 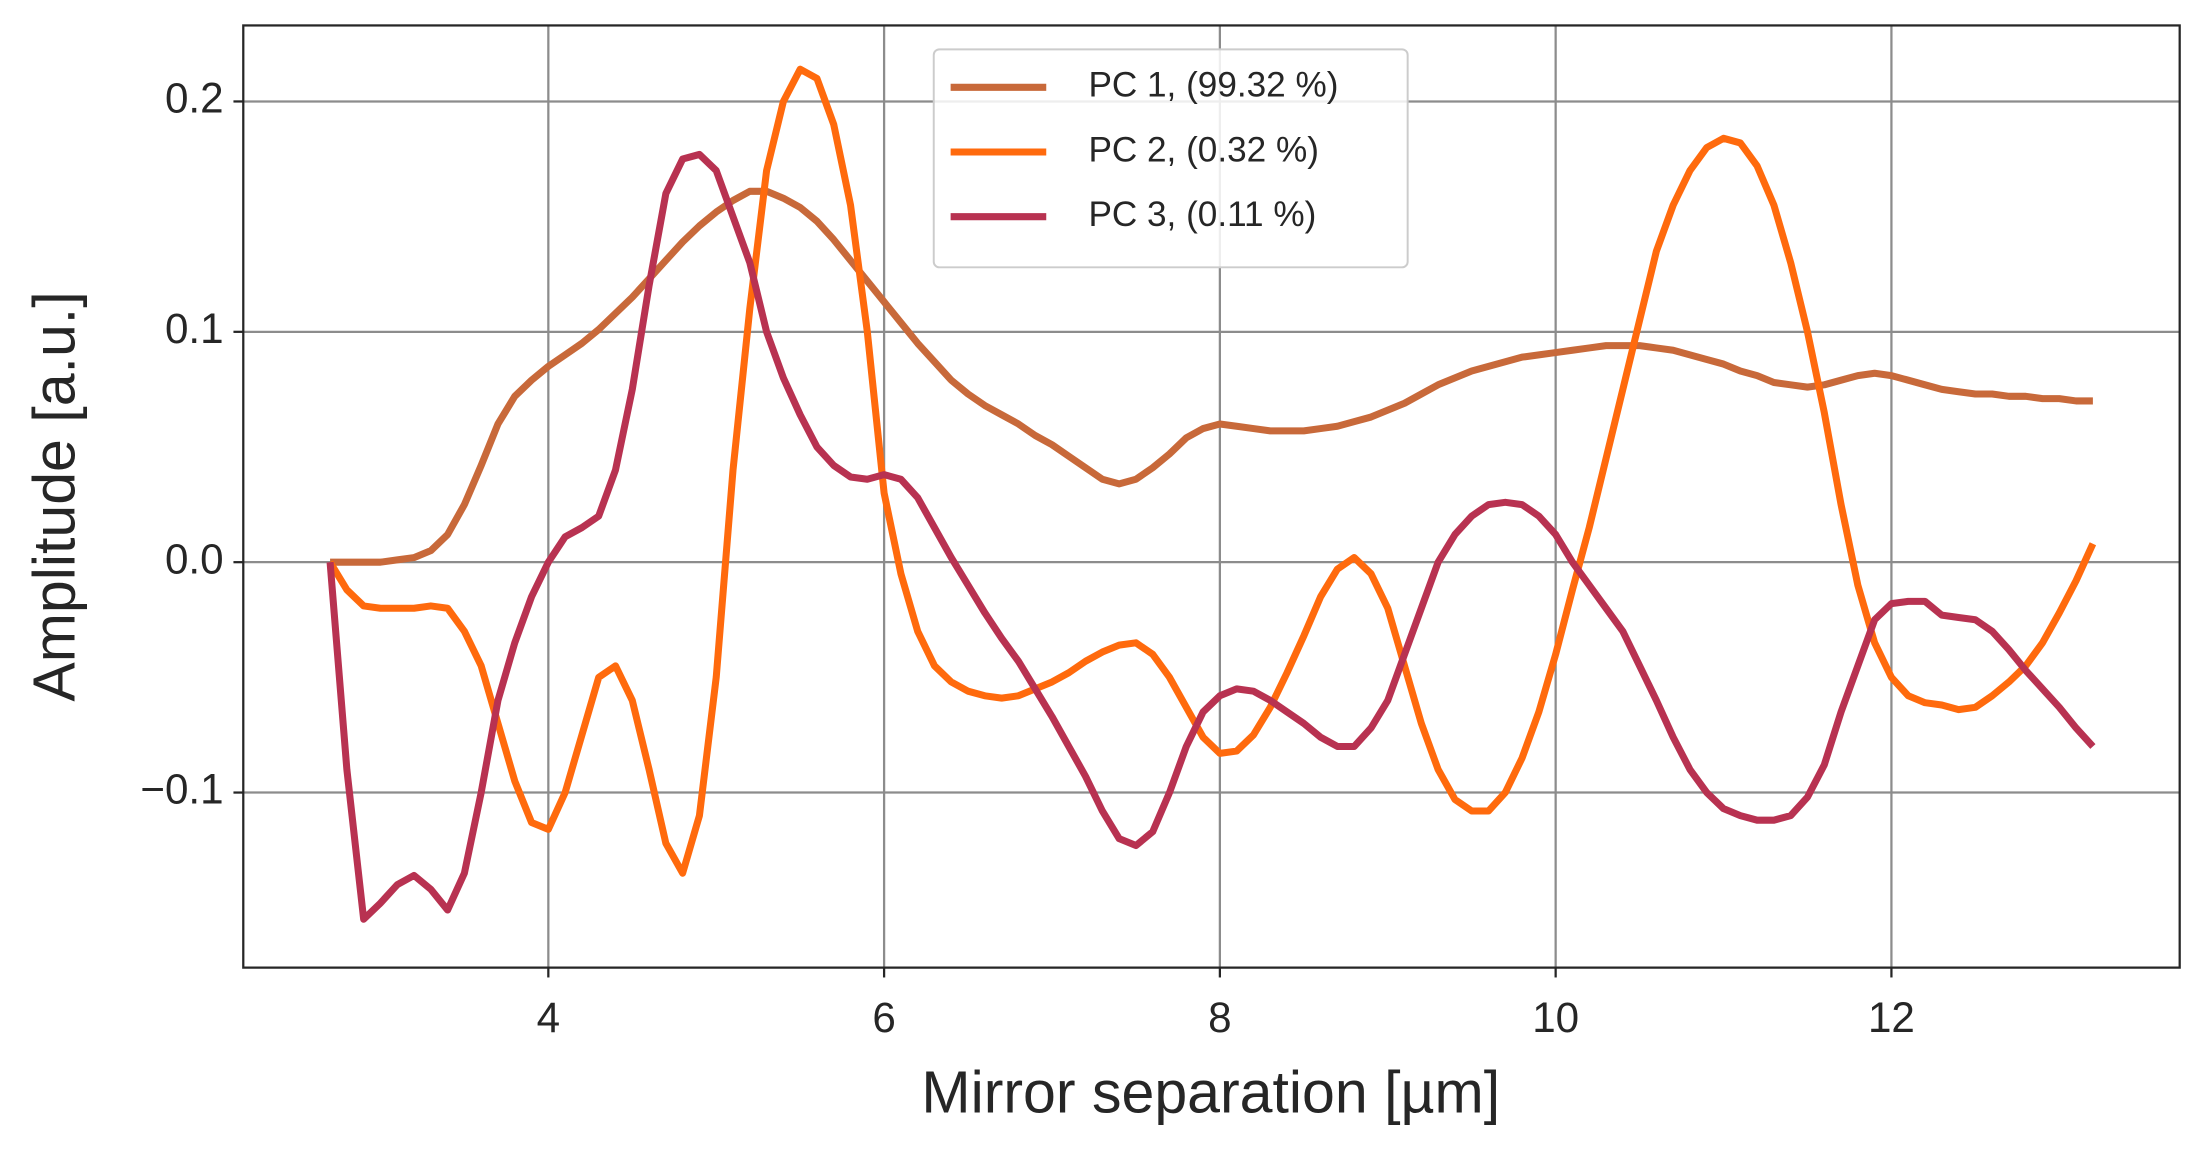 What do you see at coordinates (181, 789) in the screenshot?
I see `y-tick-label: −0.1` at bounding box center [181, 789].